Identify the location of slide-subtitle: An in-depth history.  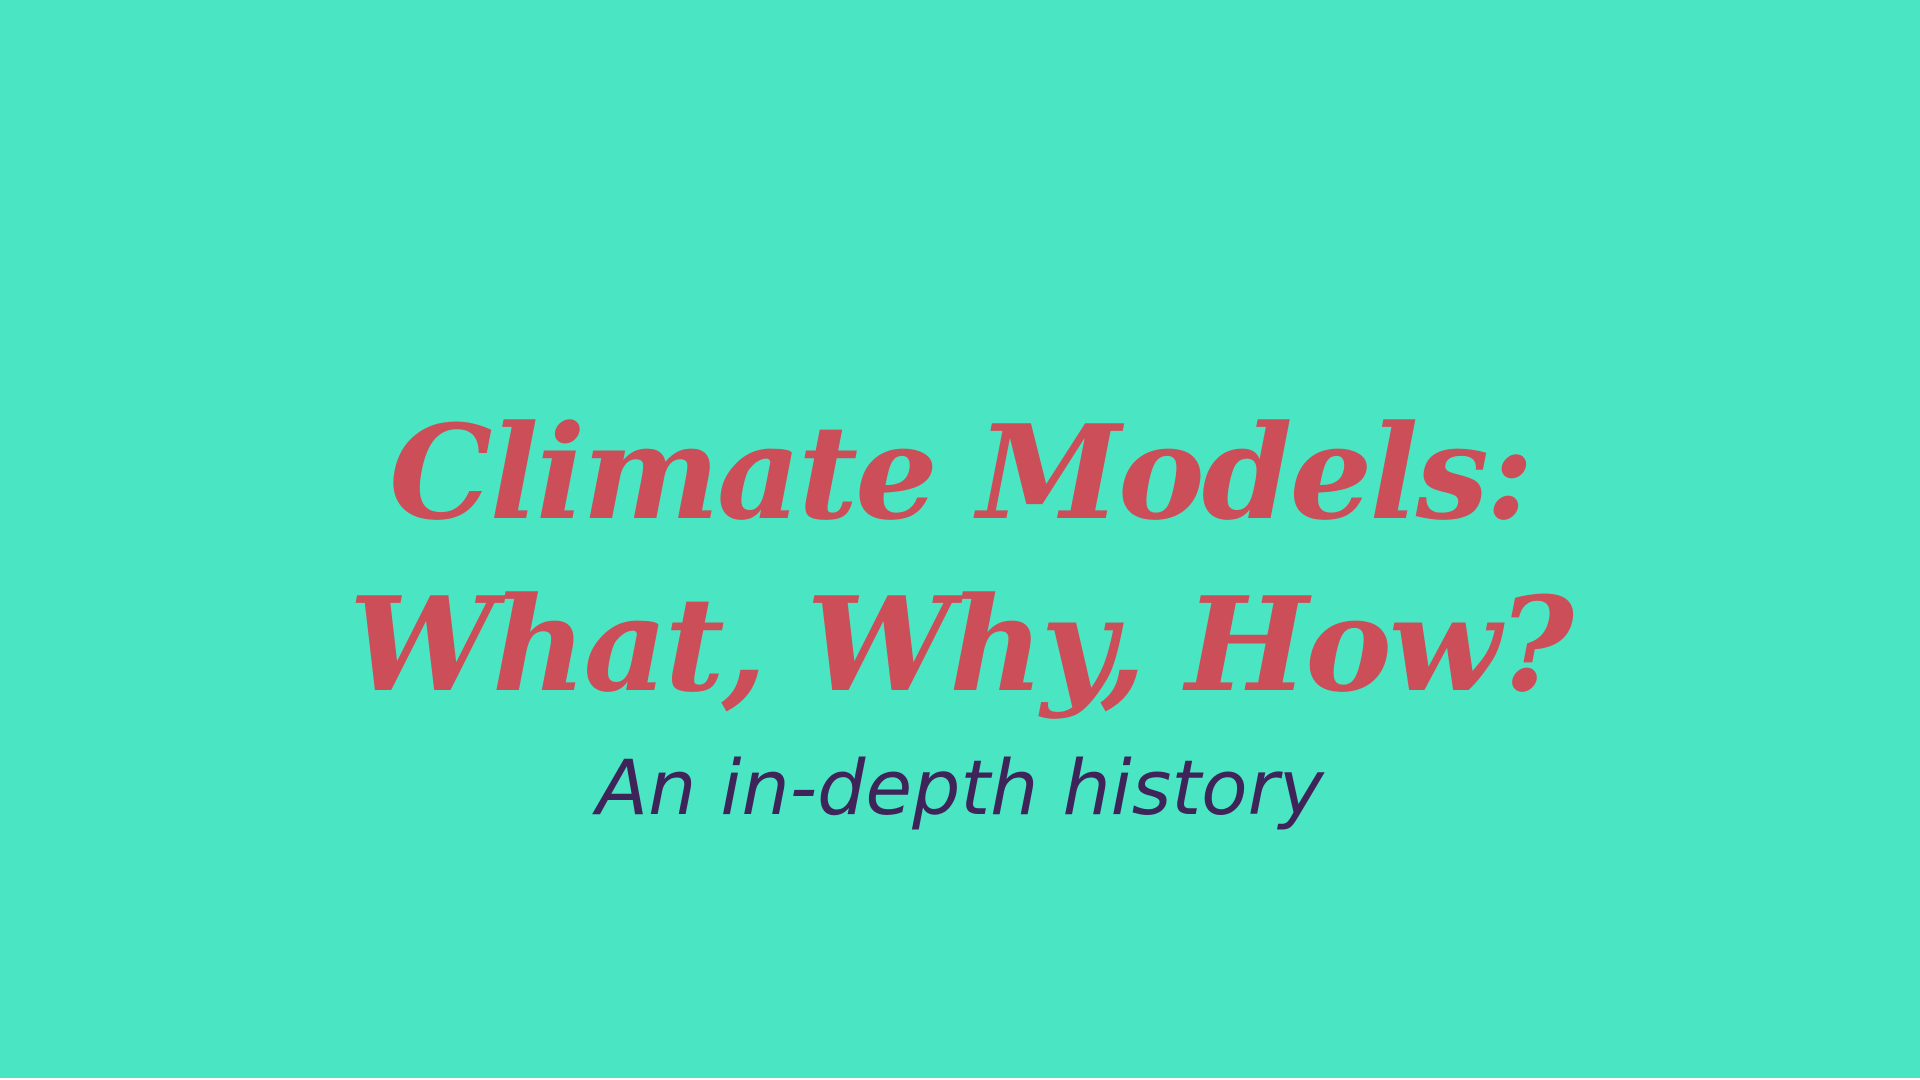
(960, 787).